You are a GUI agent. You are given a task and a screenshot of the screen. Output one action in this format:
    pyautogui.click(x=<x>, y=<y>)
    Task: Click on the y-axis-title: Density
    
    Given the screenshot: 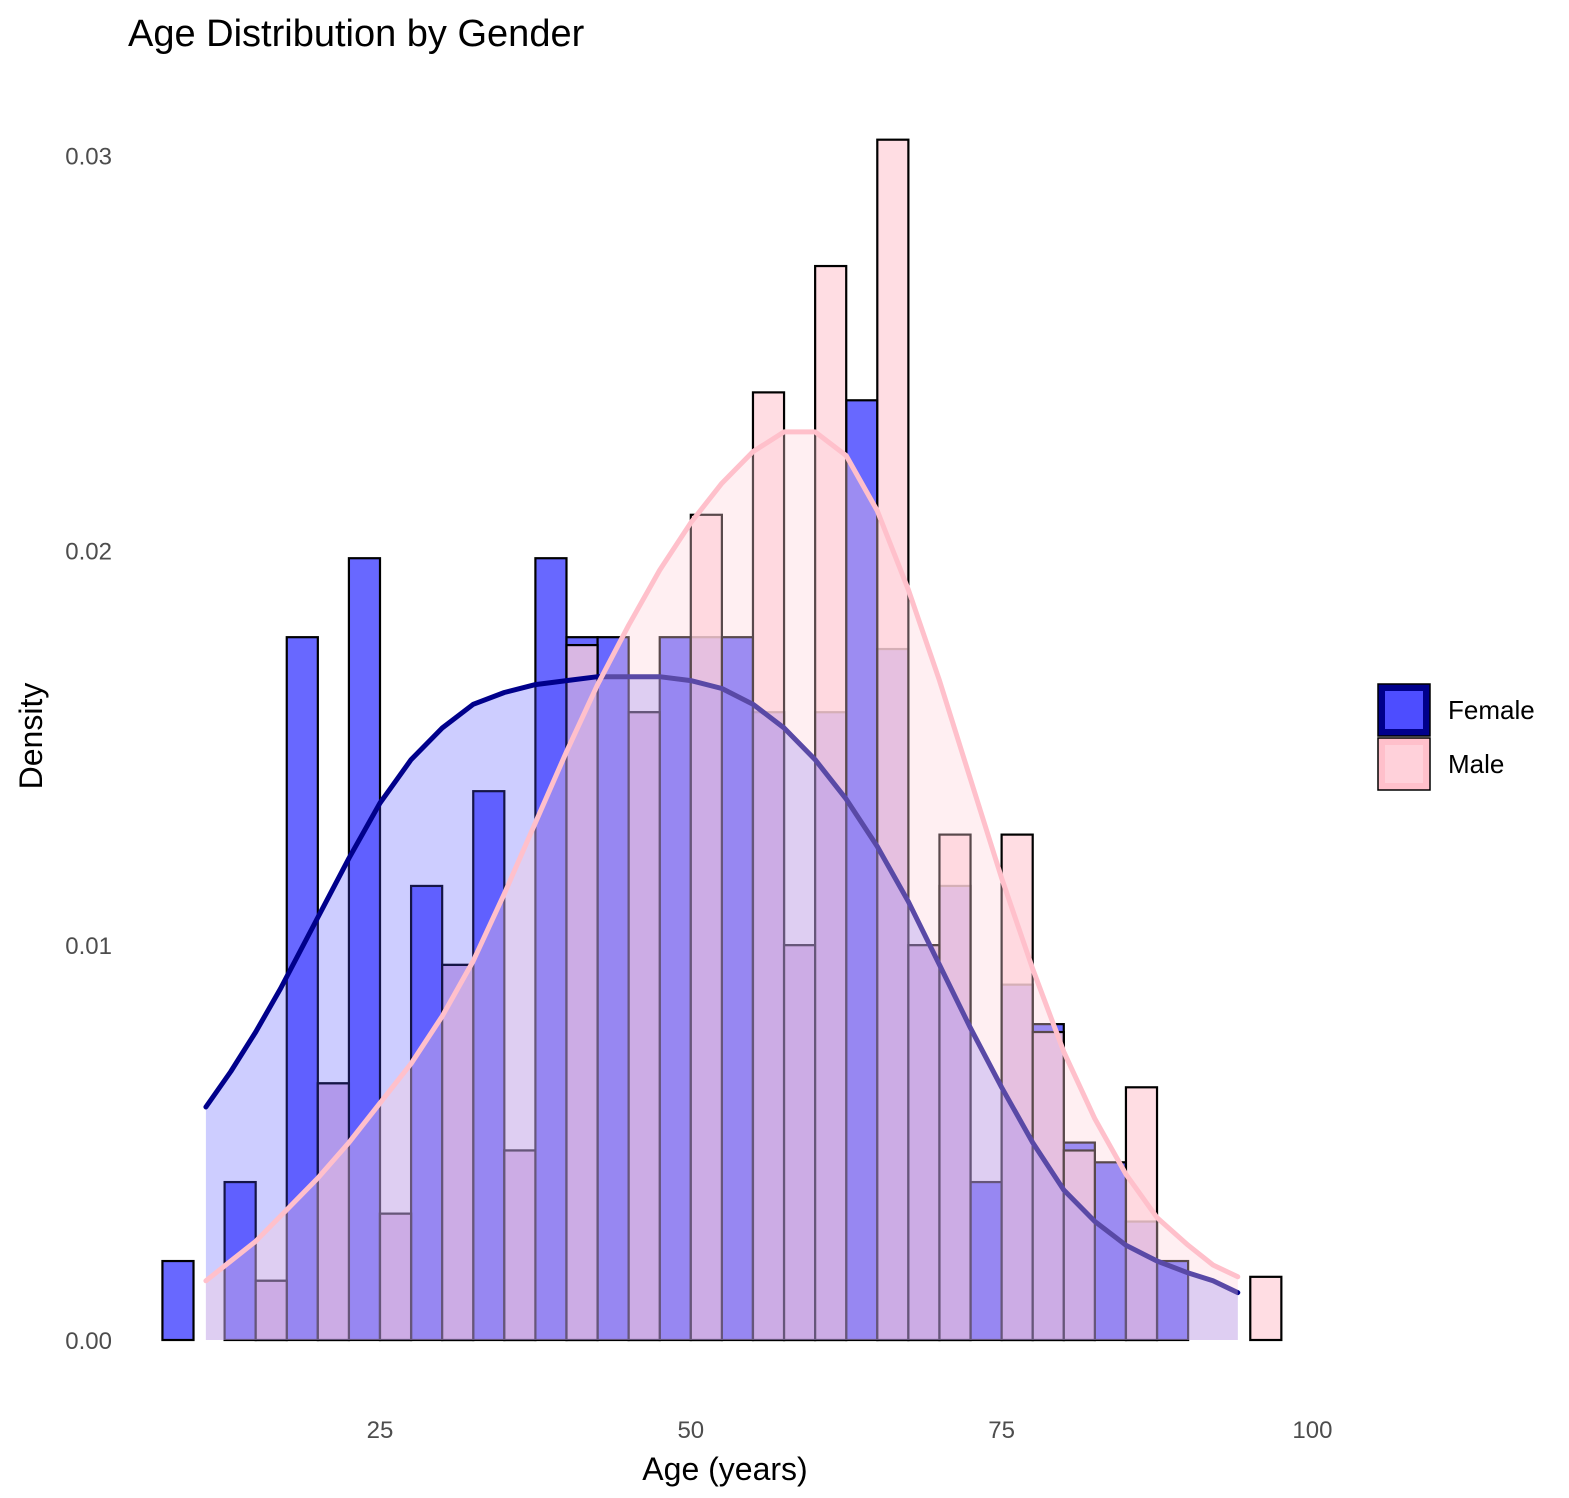 What is the action you would take?
    pyautogui.click(x=31, y=736)
    